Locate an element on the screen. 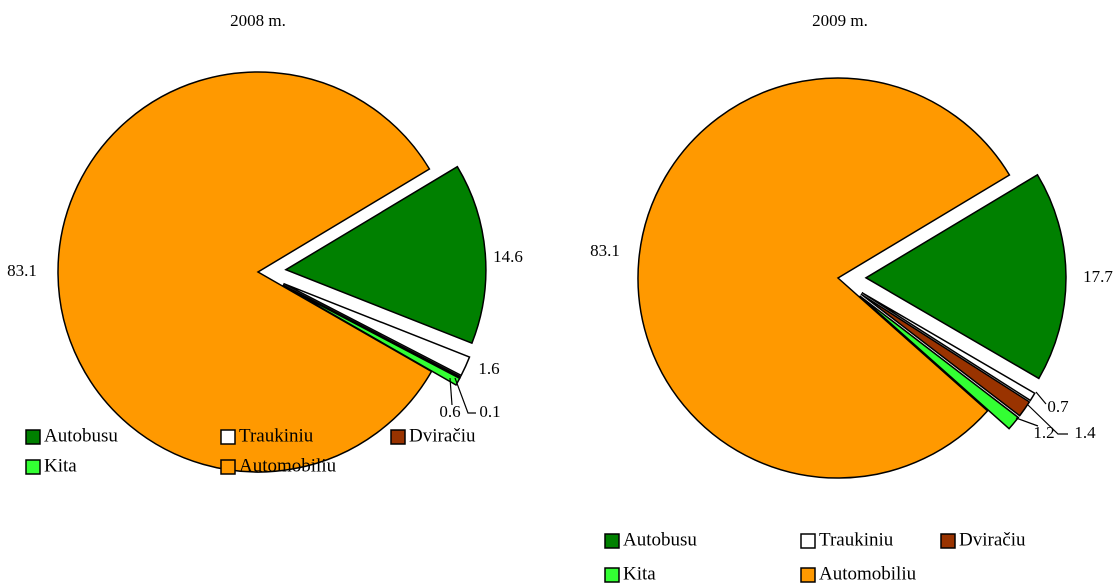  data-label: 14.6 is located at coordinates (508, 256).